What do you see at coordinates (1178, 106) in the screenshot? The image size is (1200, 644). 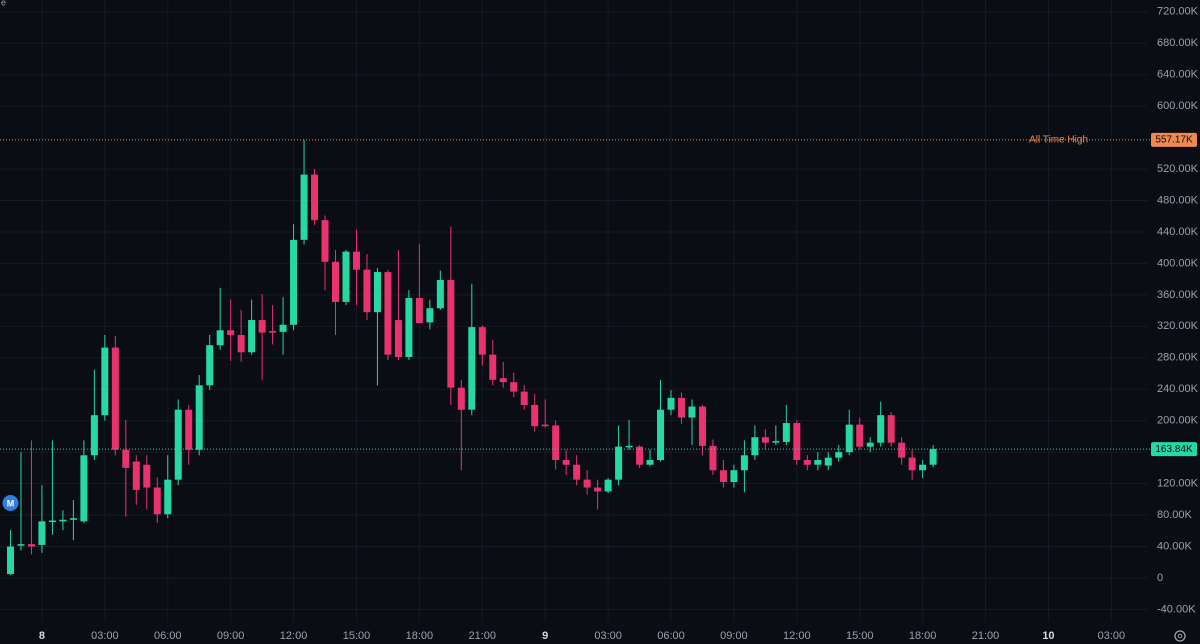 I see `y-tick-label: 600.00K` at bounding box center [1178, 106].